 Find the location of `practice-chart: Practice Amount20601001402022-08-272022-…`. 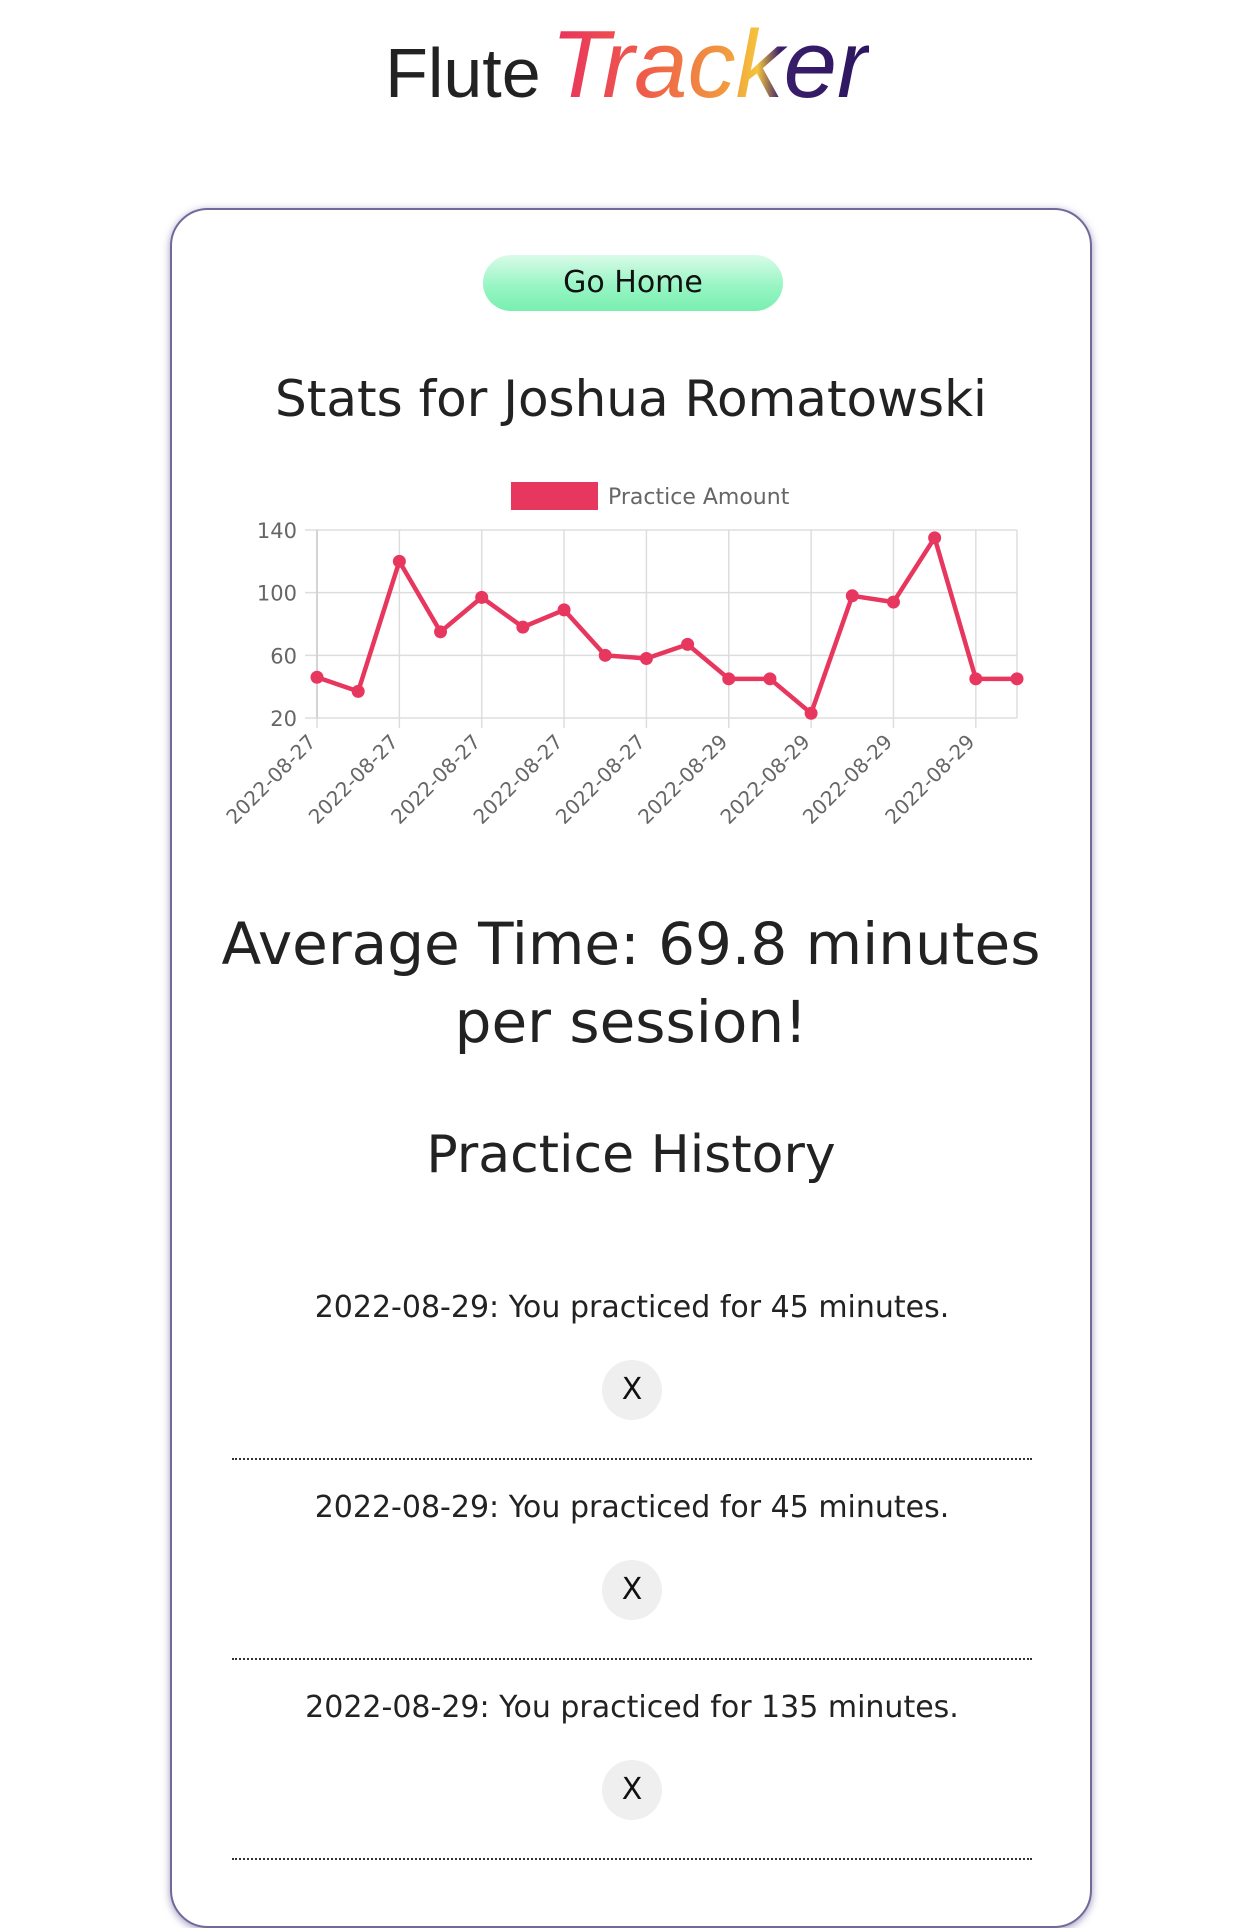

practice-chart: Practice Amount20601001402022-08-272022-… is located at coordinates (623, 655).